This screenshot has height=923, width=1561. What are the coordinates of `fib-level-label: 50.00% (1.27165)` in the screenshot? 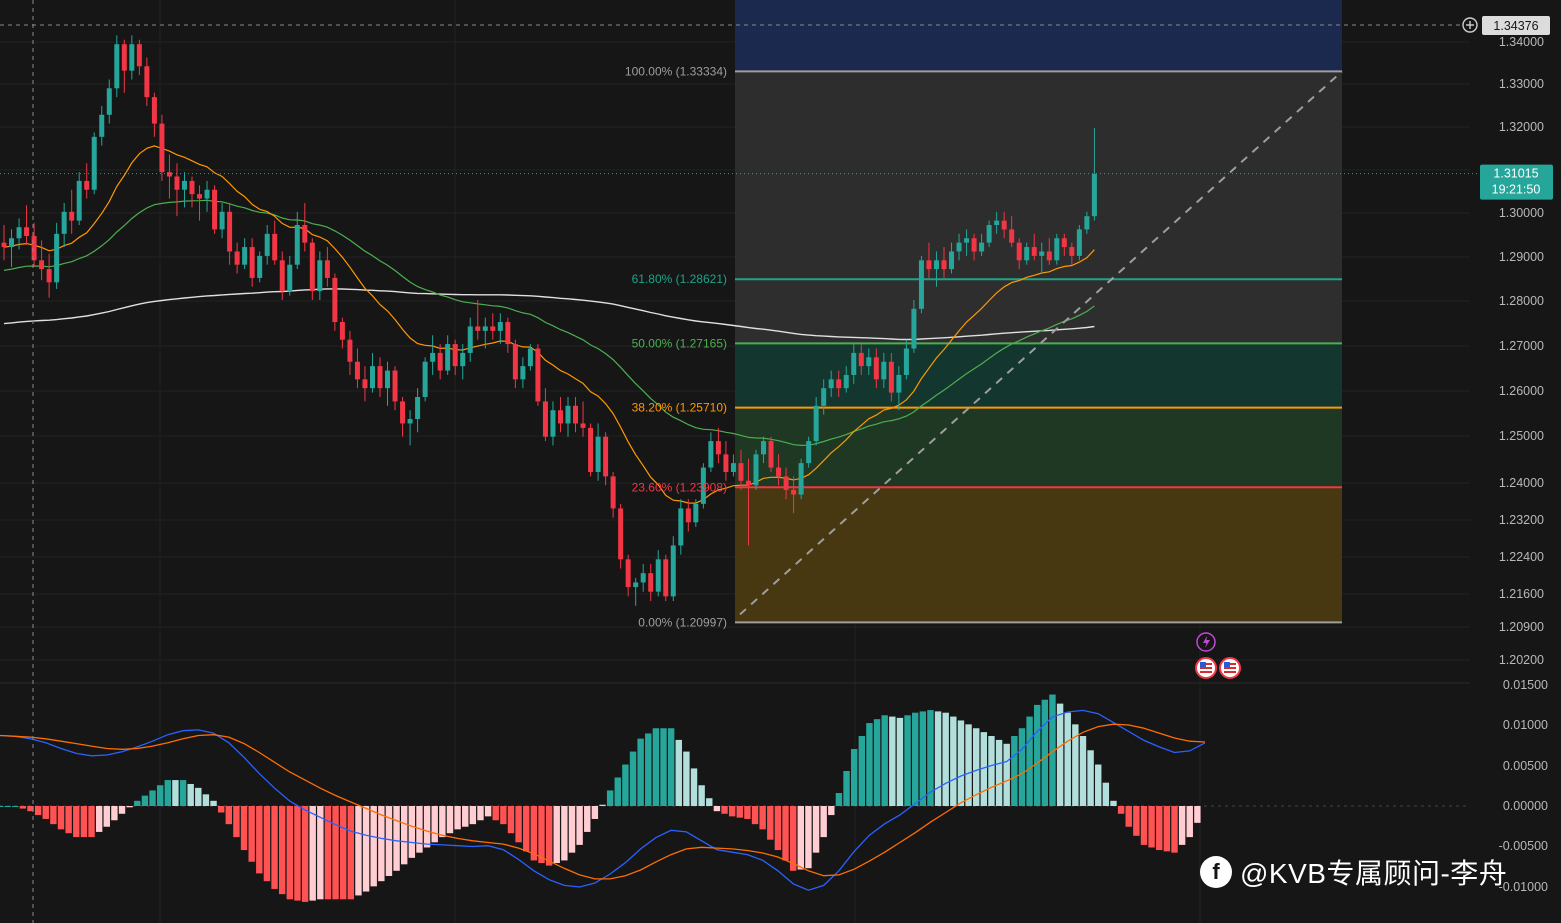 It's located at (679, 343).